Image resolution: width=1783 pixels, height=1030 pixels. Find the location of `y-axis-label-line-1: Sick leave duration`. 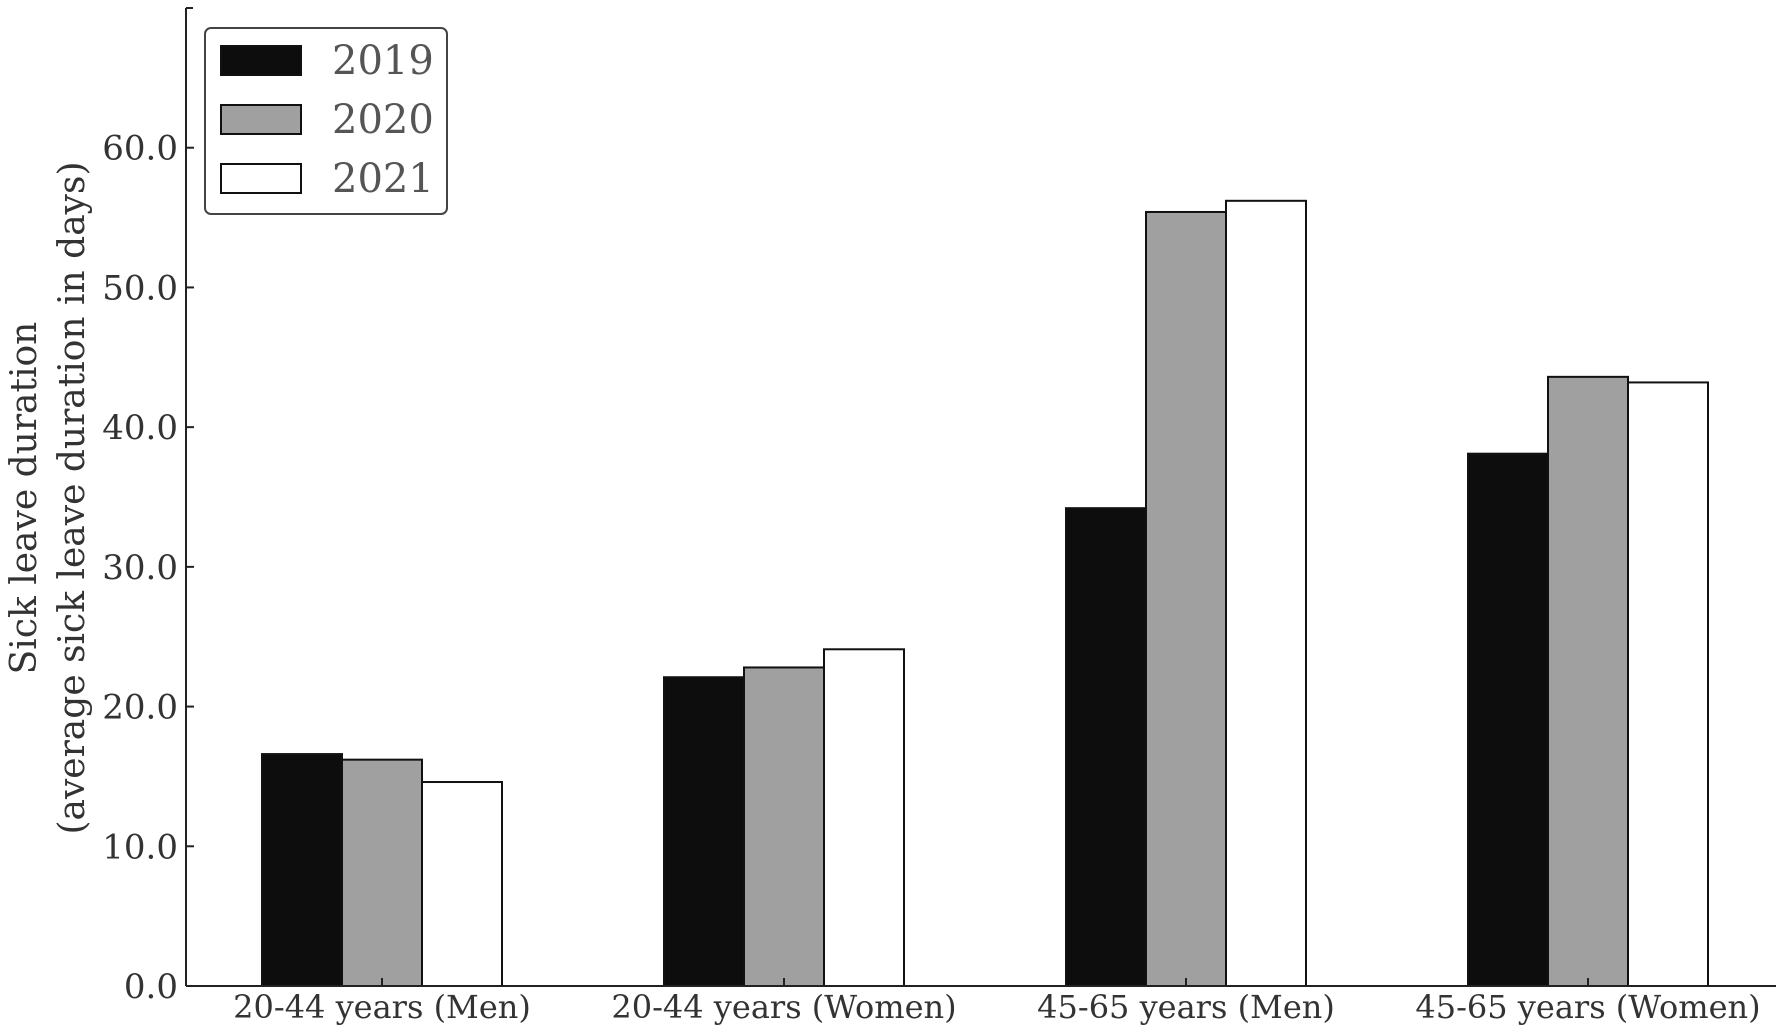

y-axis-label-line-1: Sick leave duration is located at coordinates (24, 498).